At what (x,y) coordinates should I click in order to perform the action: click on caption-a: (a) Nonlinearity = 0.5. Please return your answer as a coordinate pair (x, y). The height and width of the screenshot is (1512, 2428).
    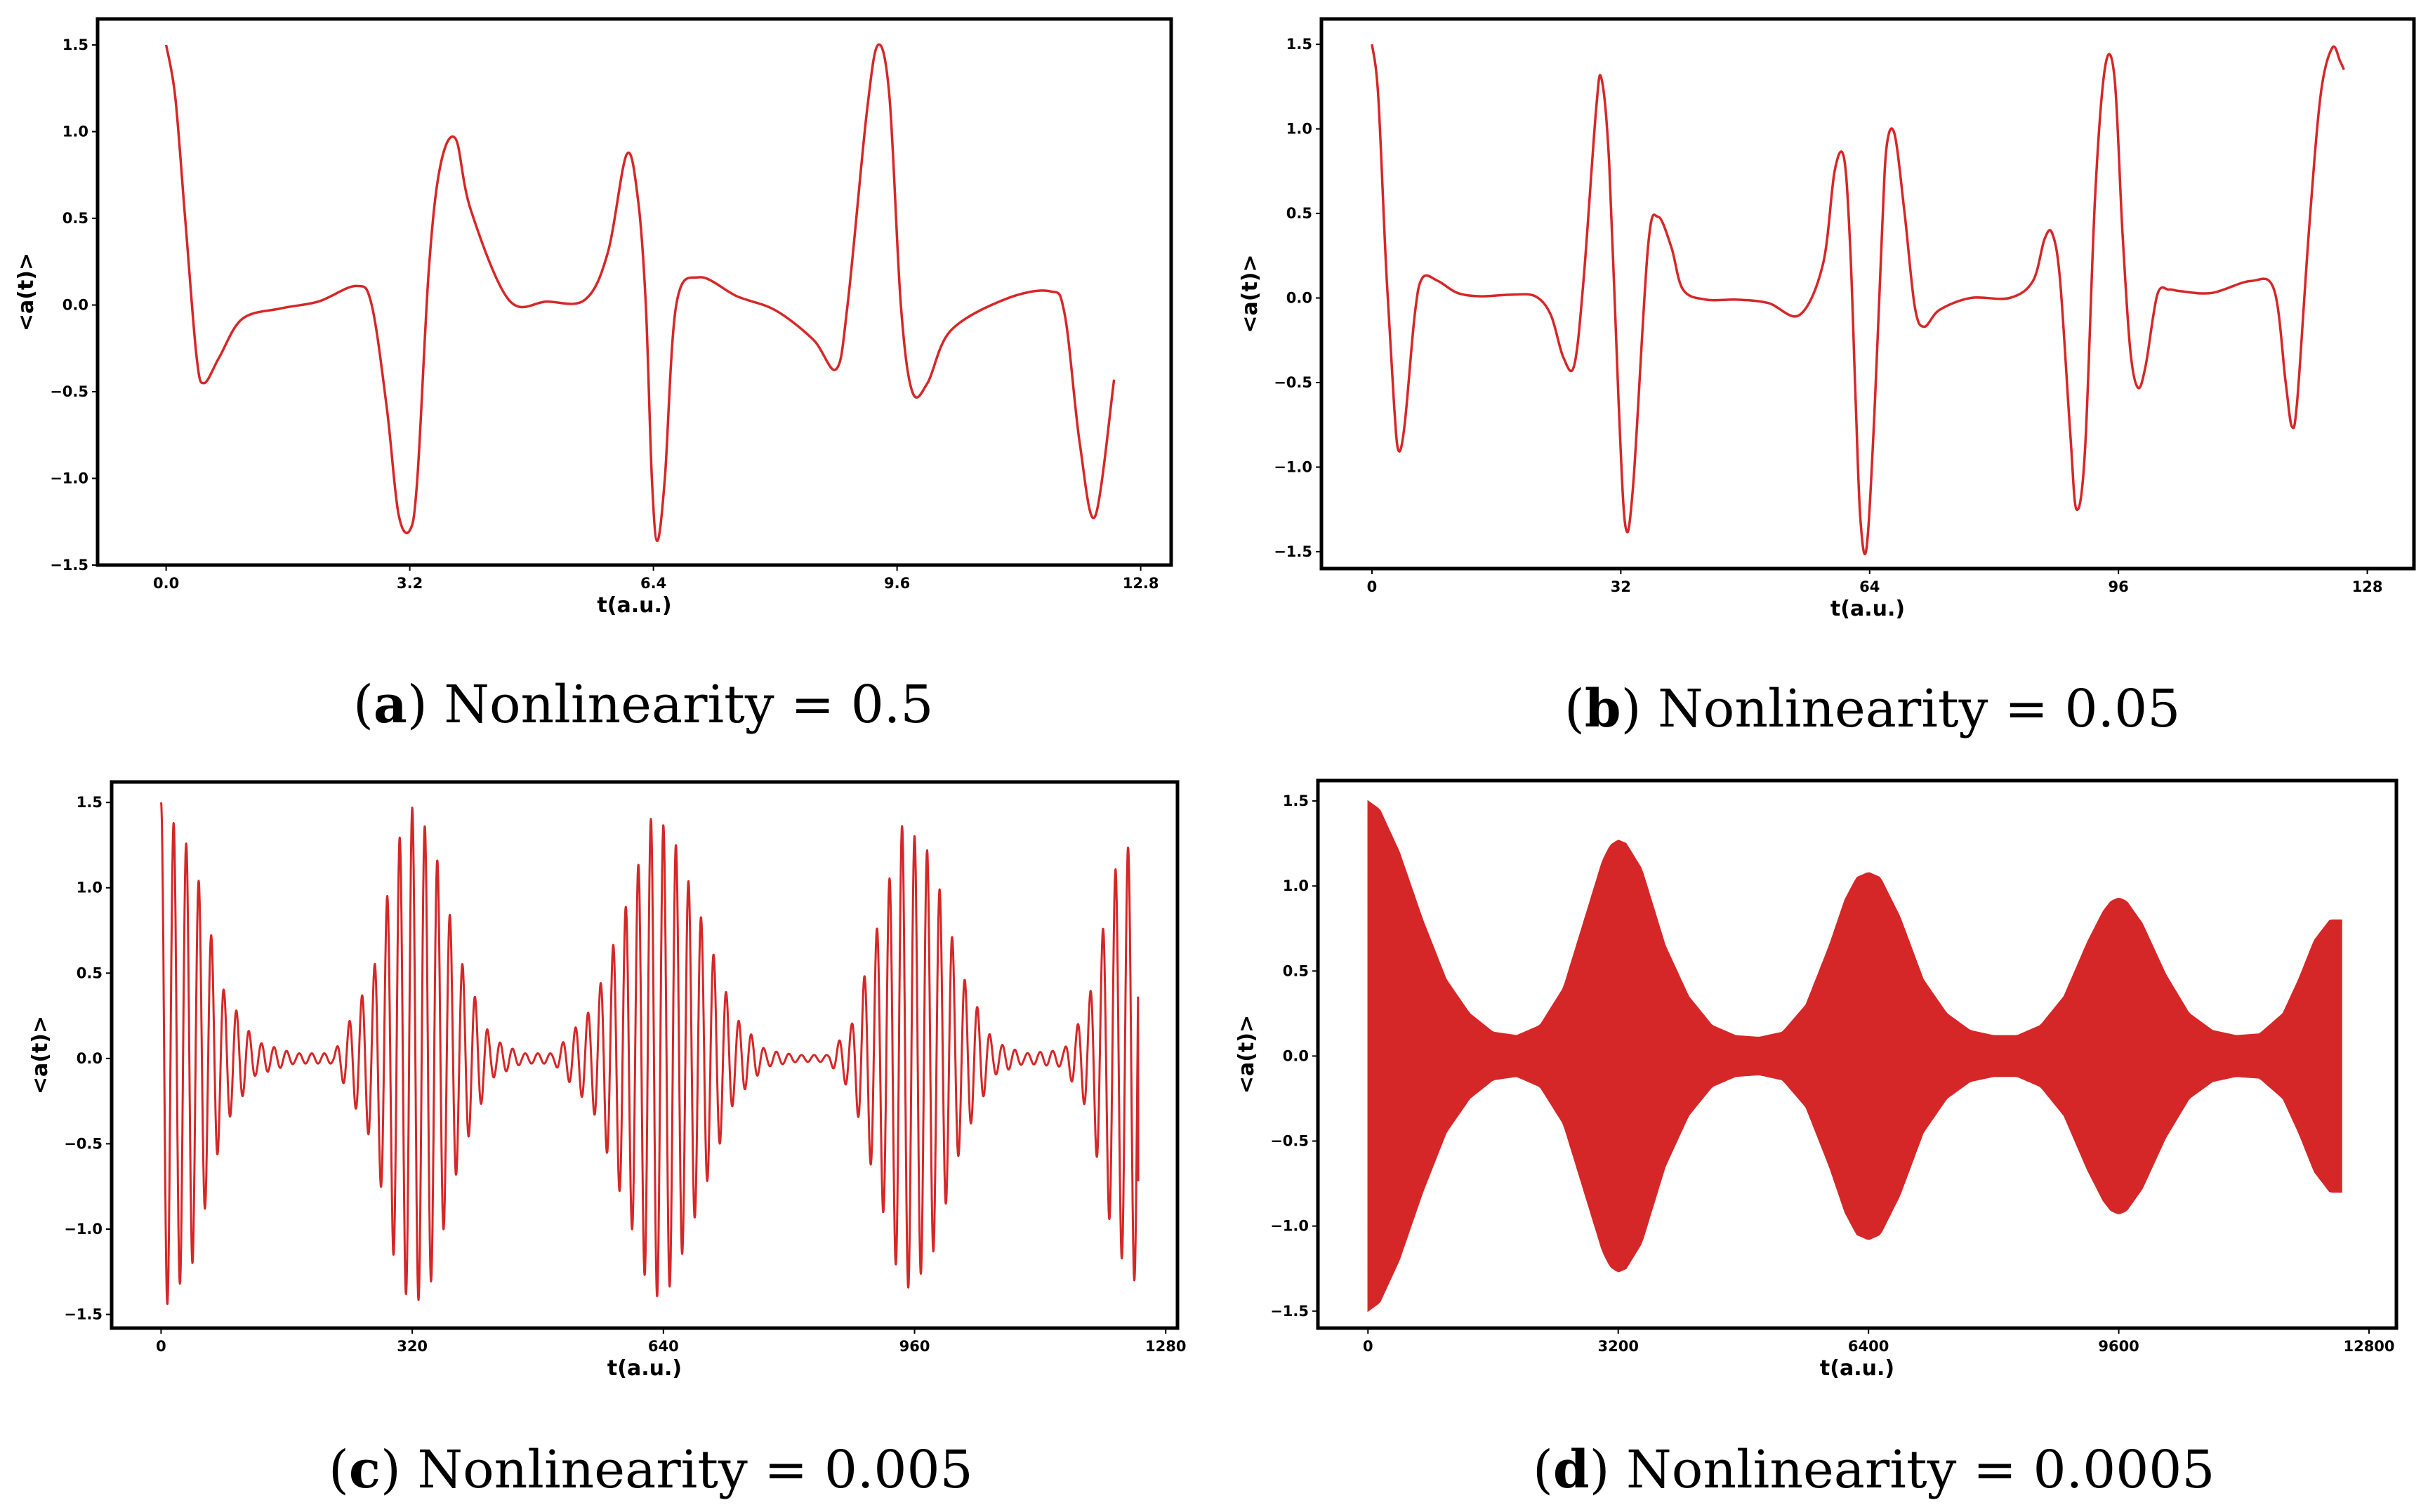
    Looking at the image, I should click on (643, 705).